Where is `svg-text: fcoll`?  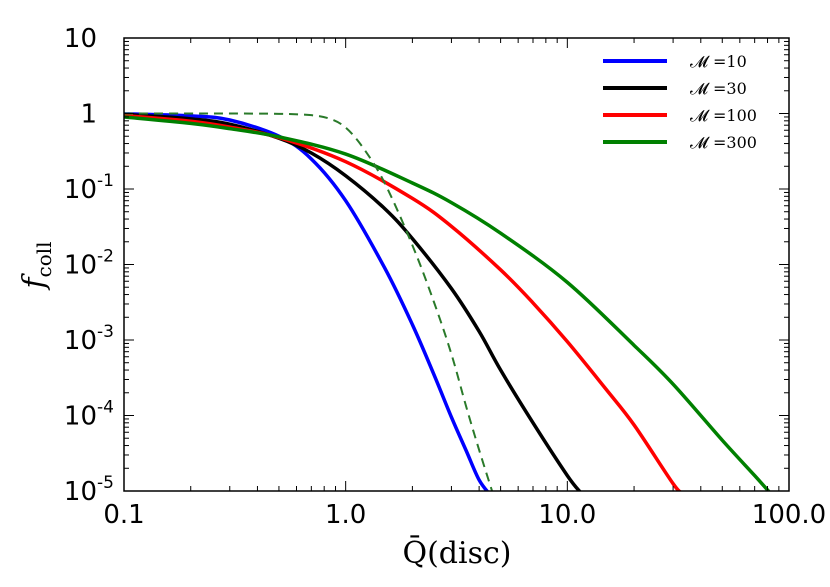
svg-text: fcoll is located at coordinates (36, 265).